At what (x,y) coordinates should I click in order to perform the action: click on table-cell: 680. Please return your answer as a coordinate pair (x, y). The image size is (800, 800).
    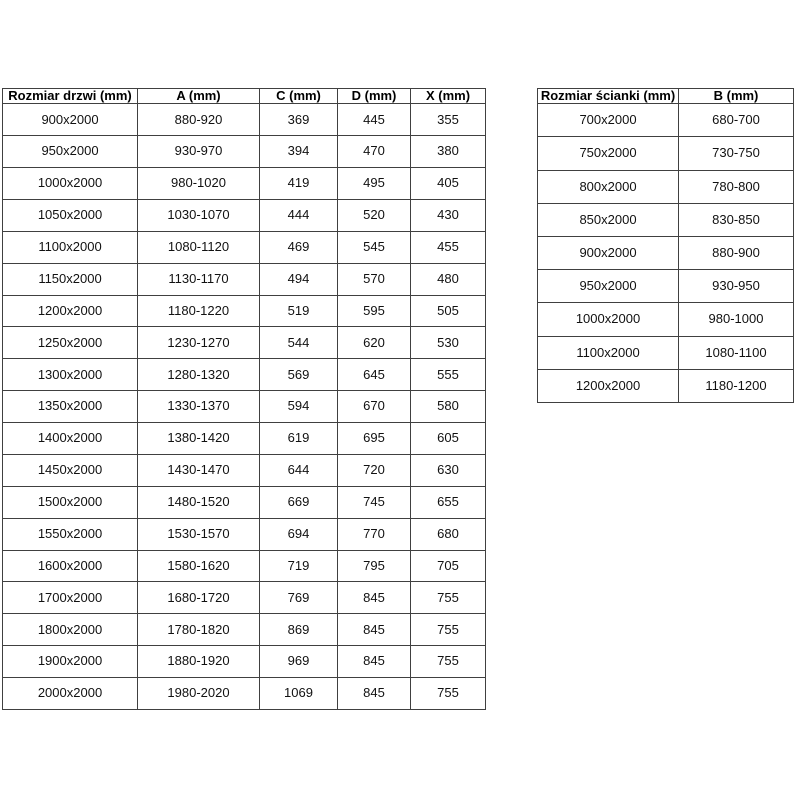
    Looking at the image, I should click on (448, 534).